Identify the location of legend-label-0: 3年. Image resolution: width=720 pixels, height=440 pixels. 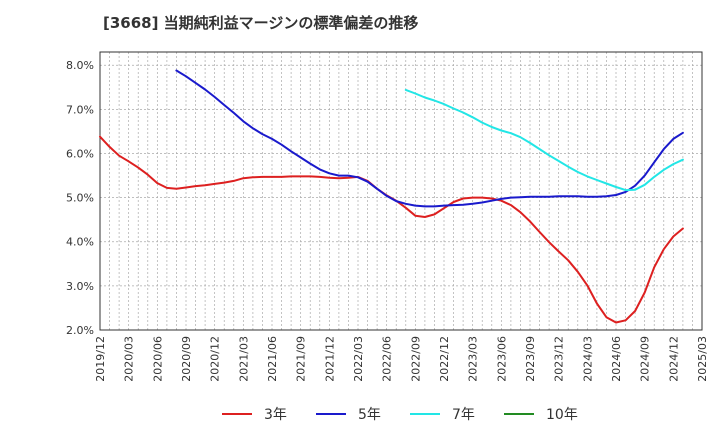
(275, 415).